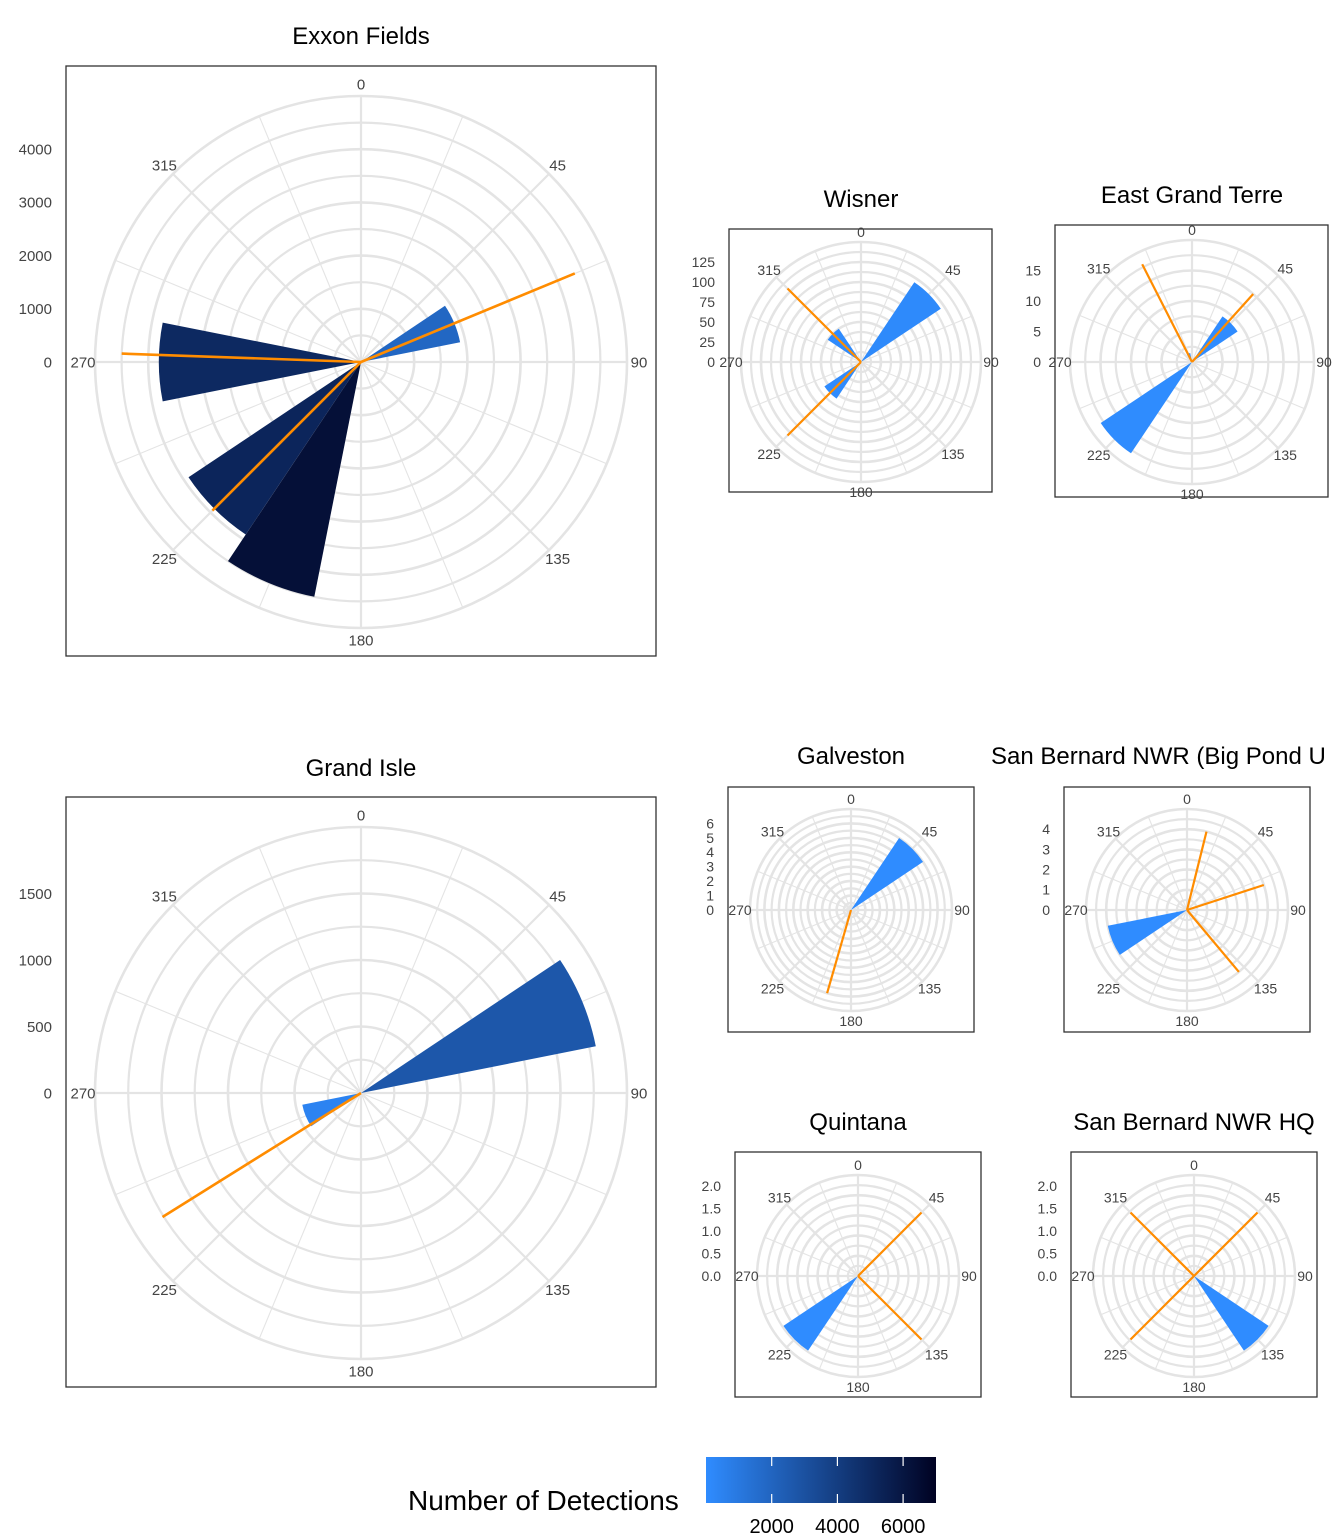  I want to click on radial-tick-label: 3, so click(1046, 849).